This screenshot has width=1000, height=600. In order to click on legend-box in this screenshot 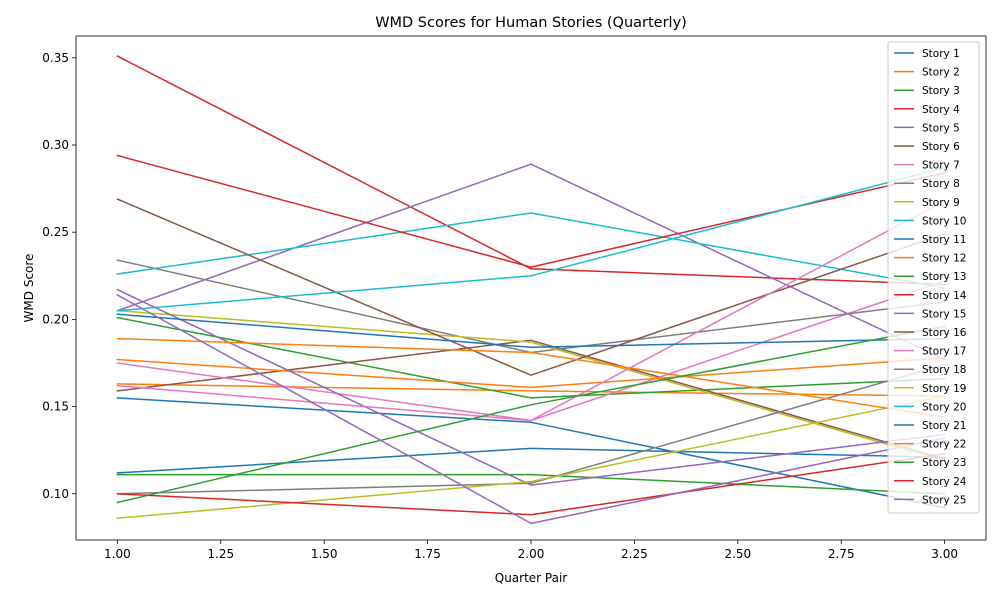, I will do `click(933, 277)`.